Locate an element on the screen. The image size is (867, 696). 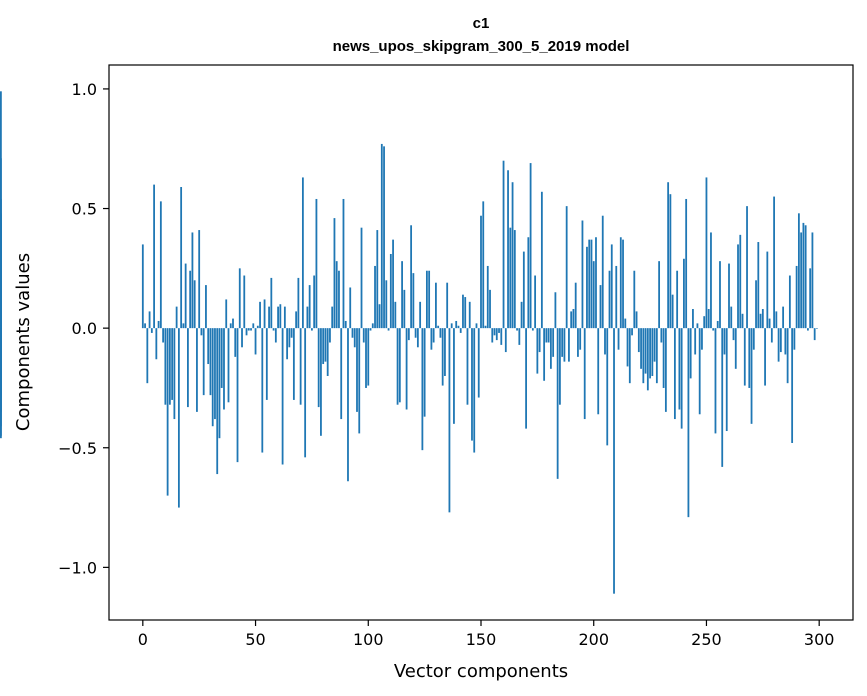
chart-title: c1 news_upos_skipgram_300_5_2019 model is located at coordinates (481, 35).